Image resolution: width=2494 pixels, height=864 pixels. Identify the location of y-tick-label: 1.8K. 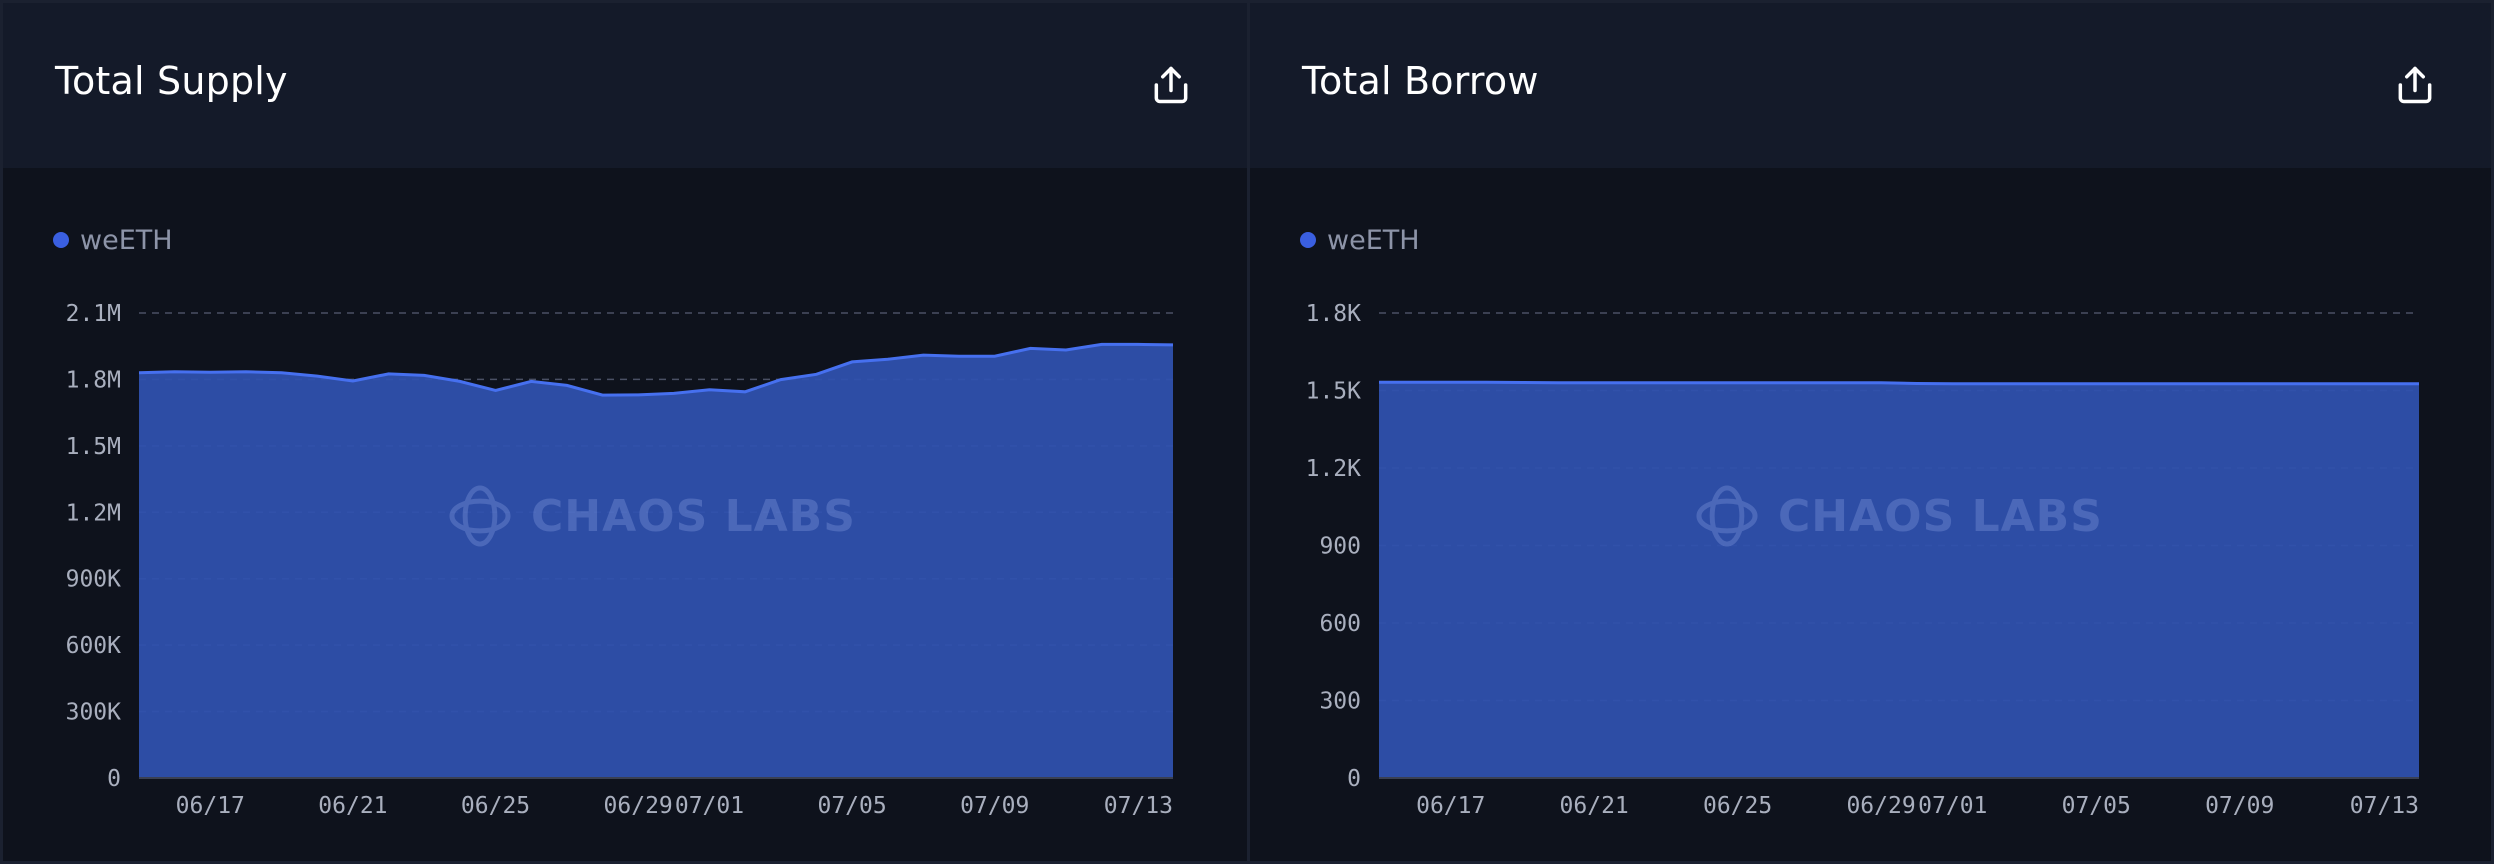
(1334, 314).